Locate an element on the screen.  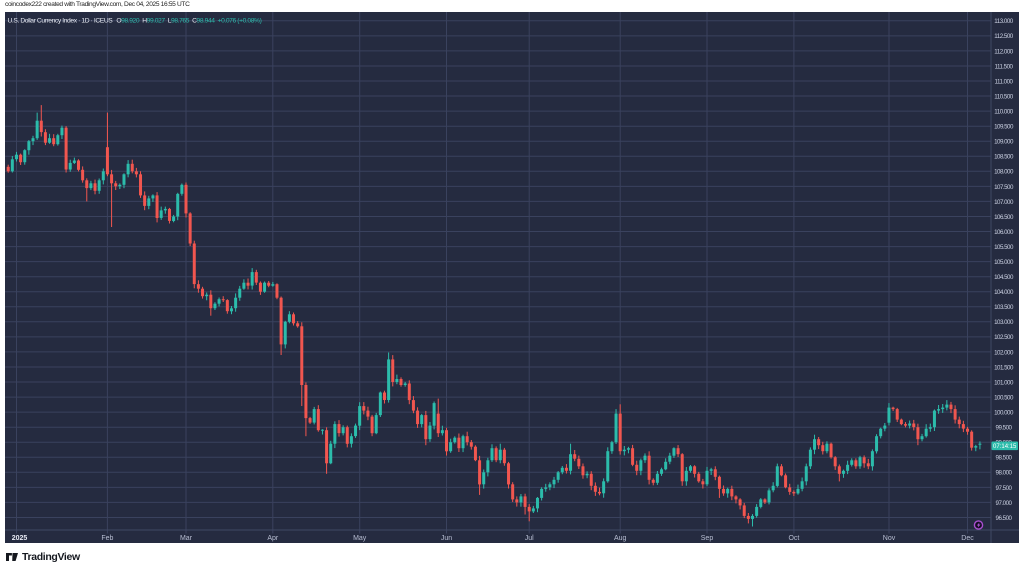
svg-text: 104.000 is located at coordinates (1004, 292).